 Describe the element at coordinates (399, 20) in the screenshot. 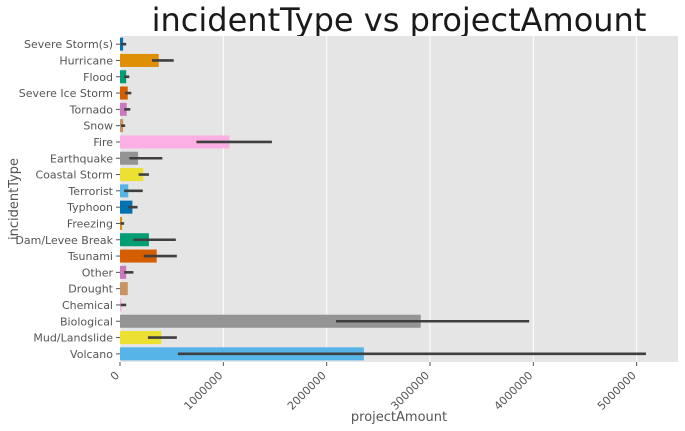

I see `chart-title: incidentType vs projectAmount` at that location.